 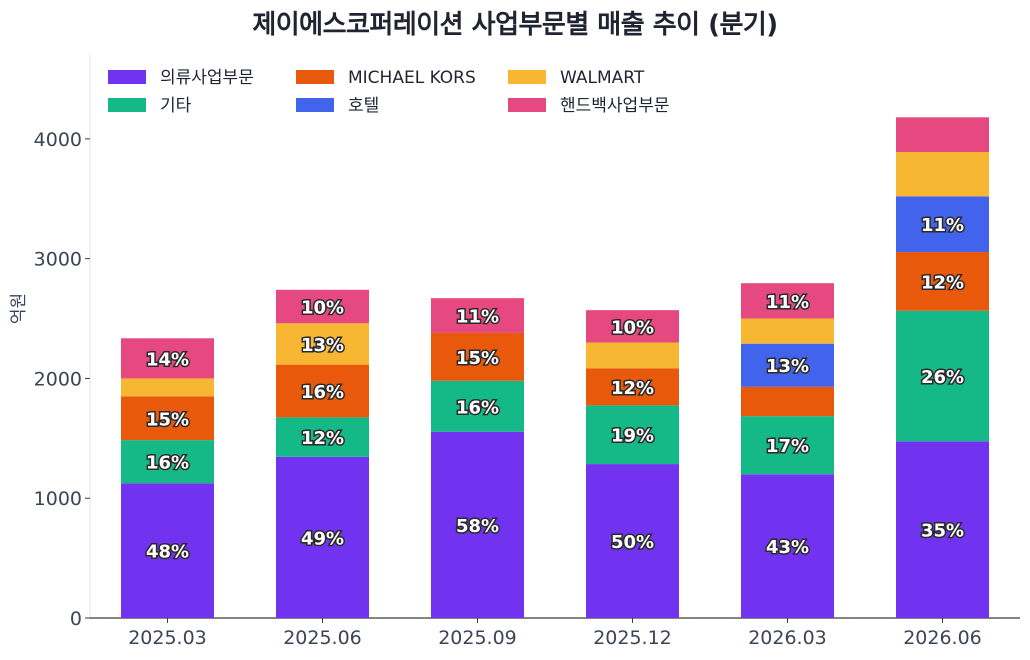 I want to click on legend-label: 핸드백사업부문, so click(x=614, y=106).